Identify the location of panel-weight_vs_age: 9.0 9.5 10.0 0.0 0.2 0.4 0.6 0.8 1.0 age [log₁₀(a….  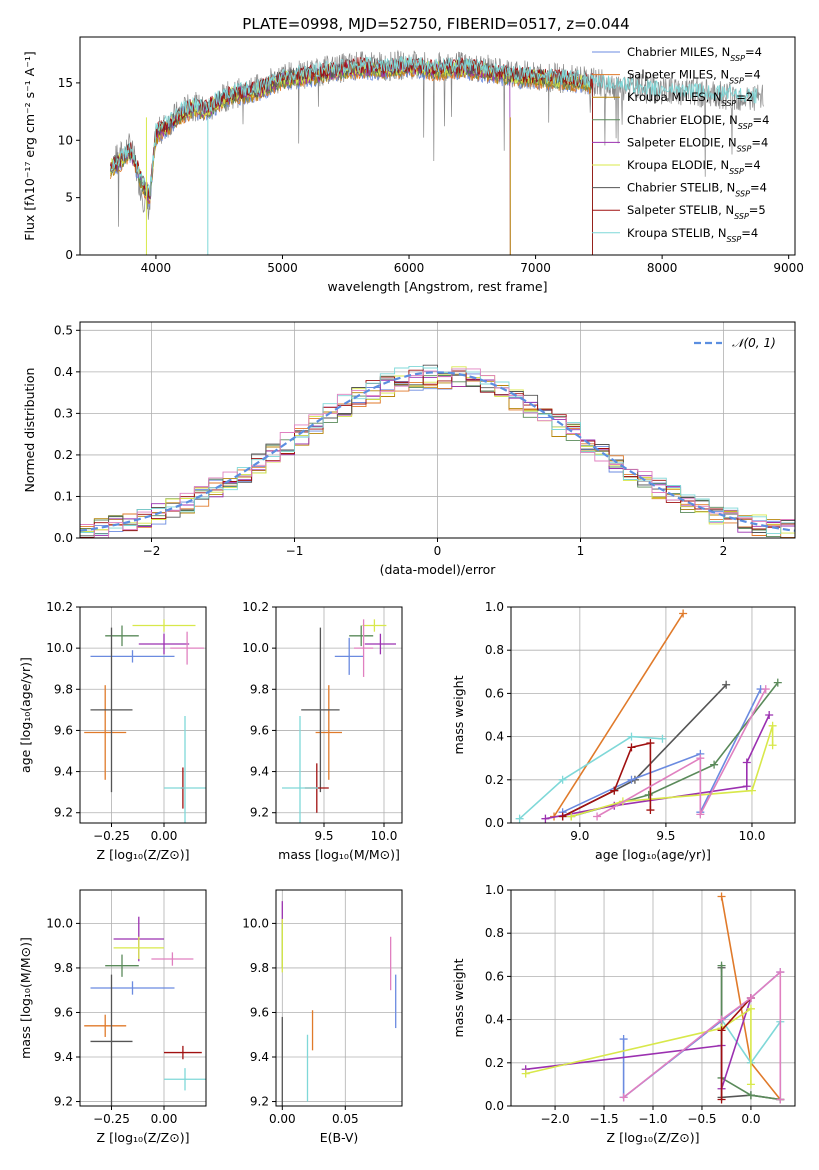
(623, 731).